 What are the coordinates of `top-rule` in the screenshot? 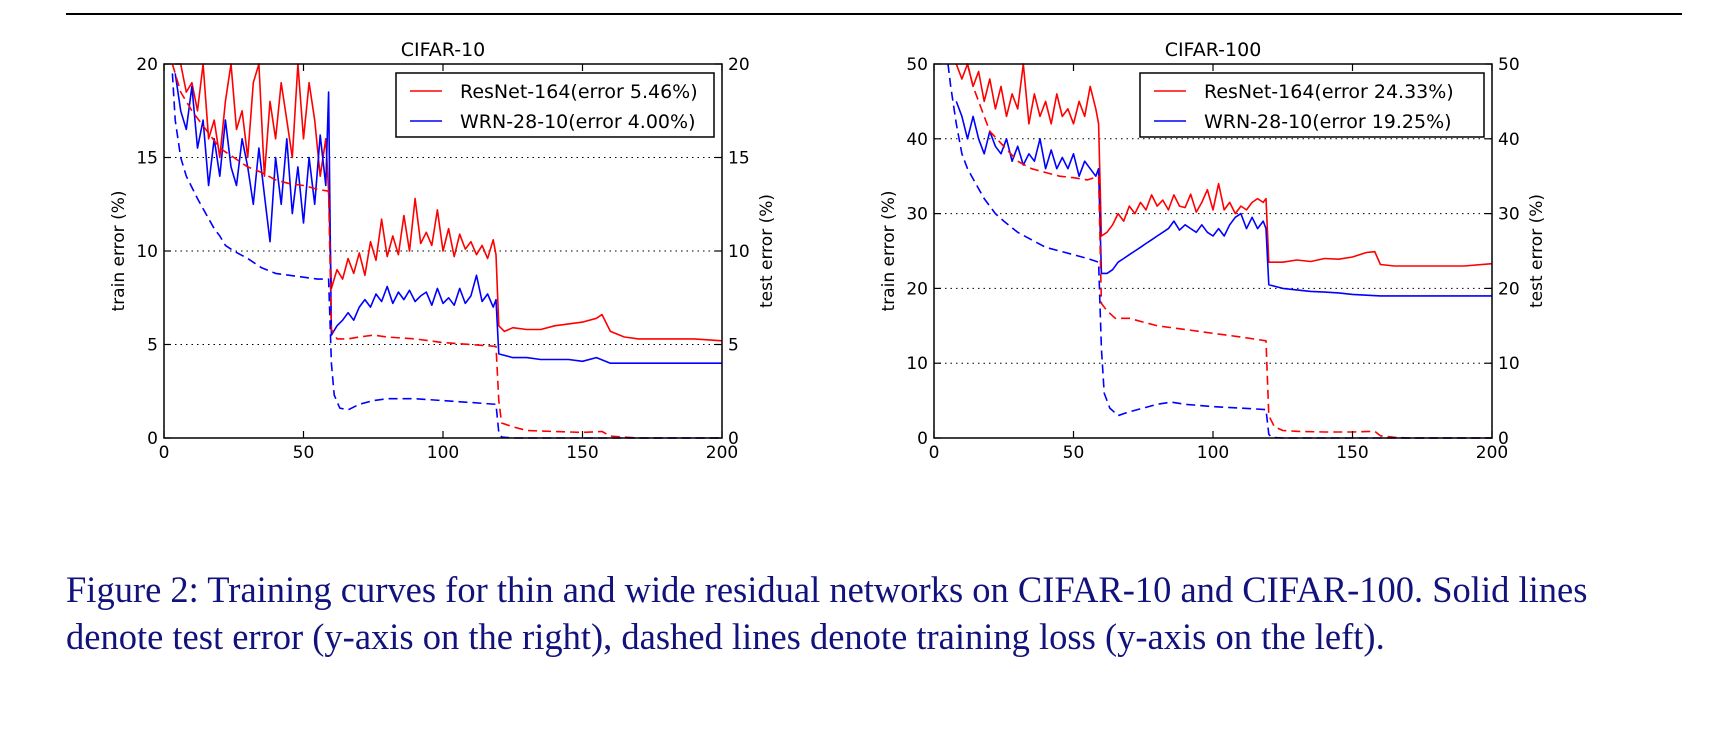 It's located at (874, 14).